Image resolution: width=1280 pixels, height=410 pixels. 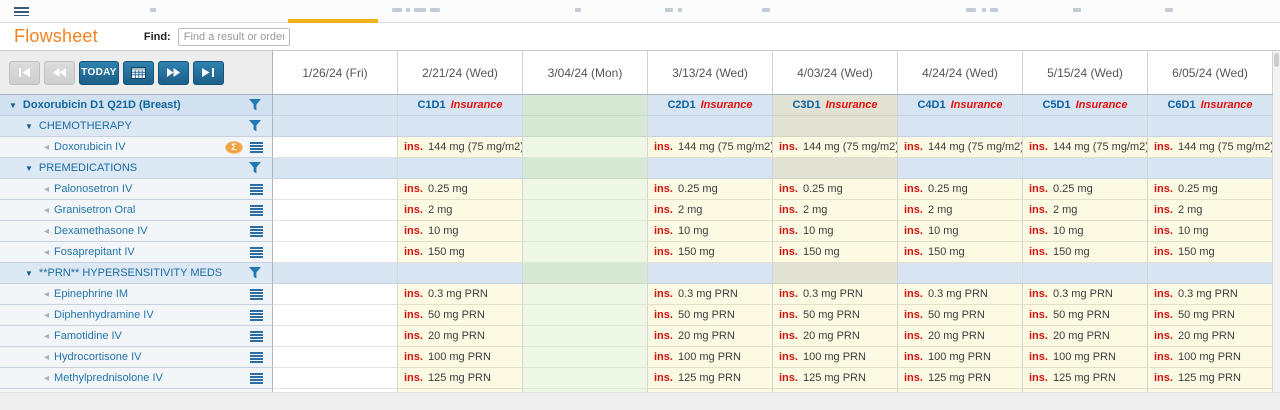 I want to click on cycle-header-cell: C3D1 Insurance, so click(x=835, y=105).